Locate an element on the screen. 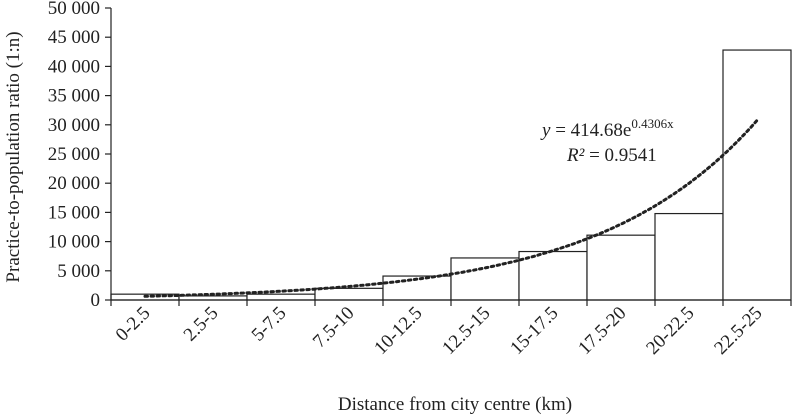  x-axis-title: Distance from city centre (km) is located at coordinates (455, 404).